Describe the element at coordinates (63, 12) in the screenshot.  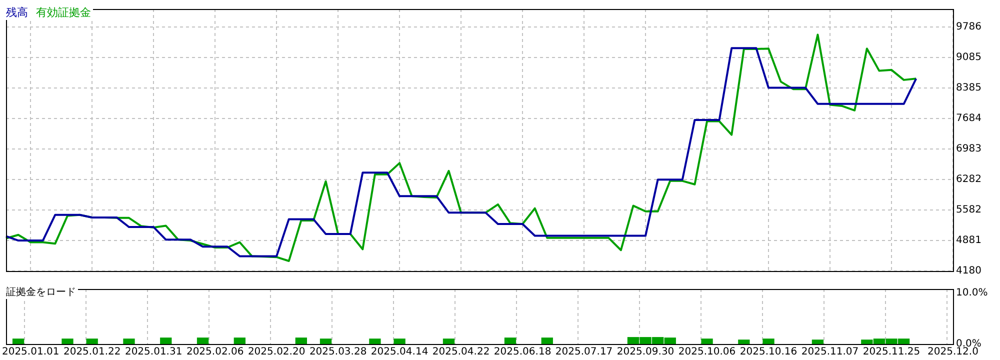
I see `text: 有効証拠金` at that location.